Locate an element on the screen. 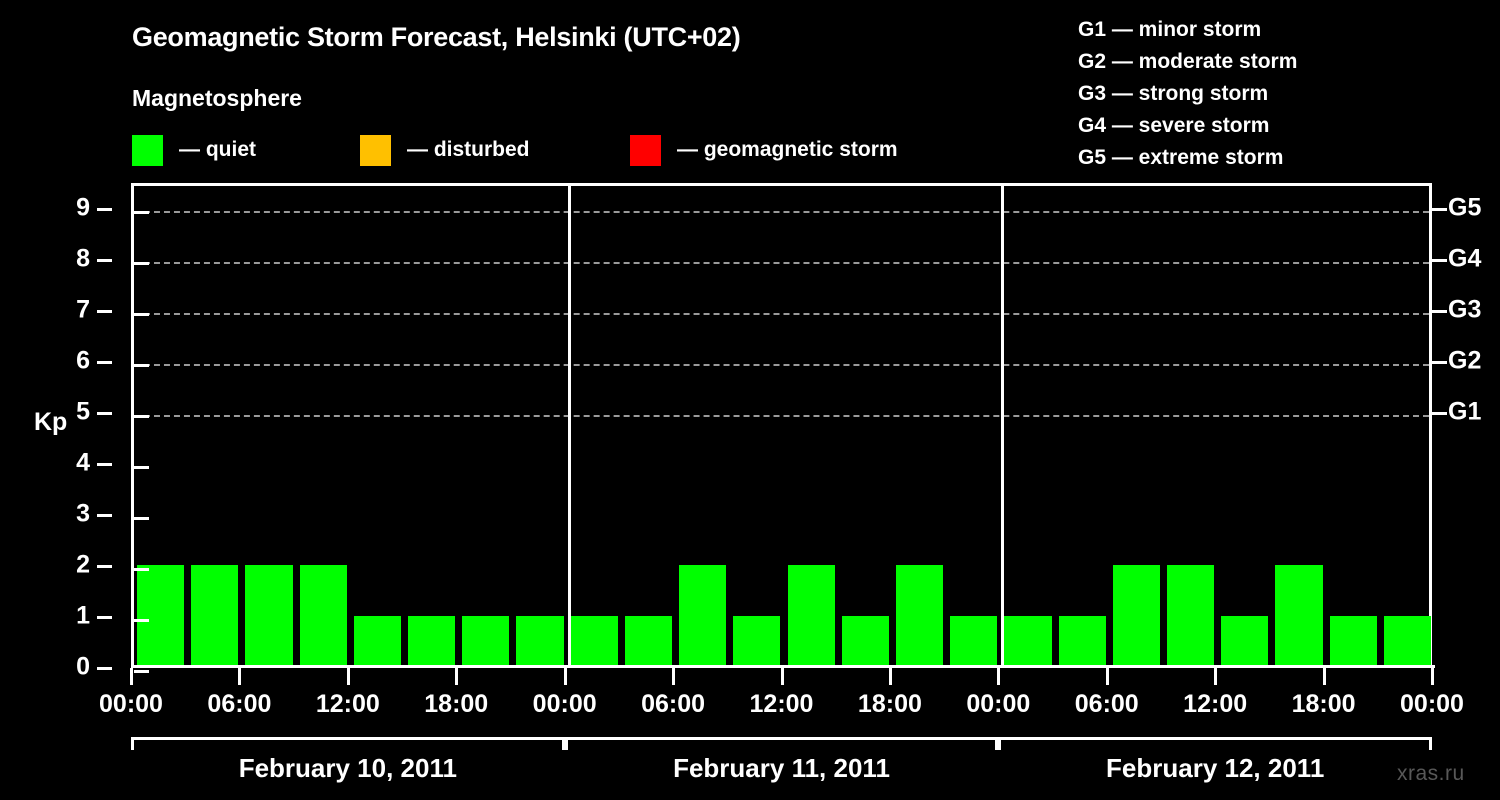 This screenshot has height=800, width=1500. g-tick-mark-g2 is located at coordinates (1439, 363).